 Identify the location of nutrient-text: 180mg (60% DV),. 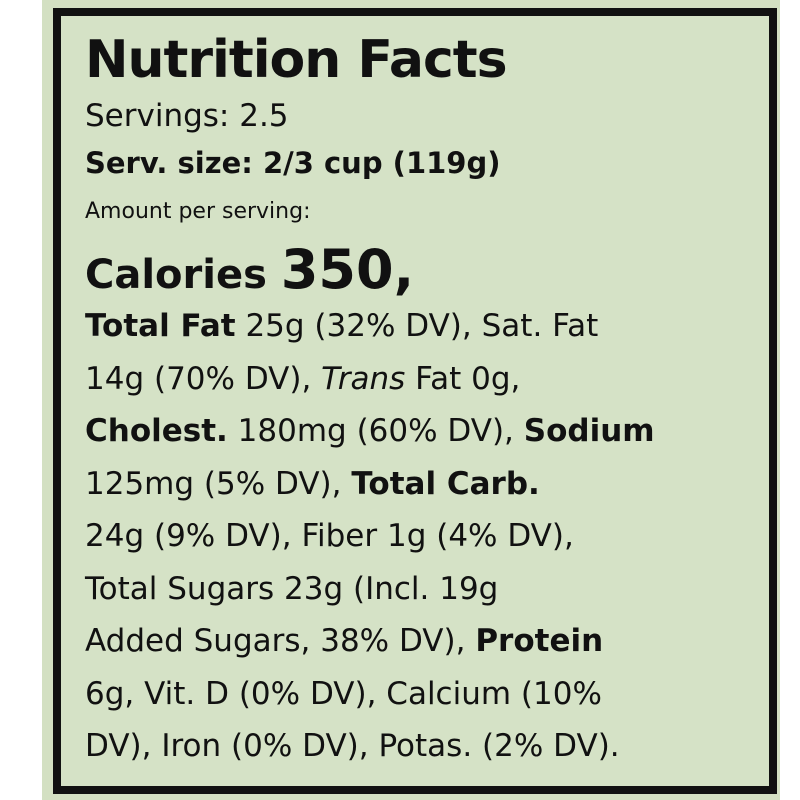
(375, 431).